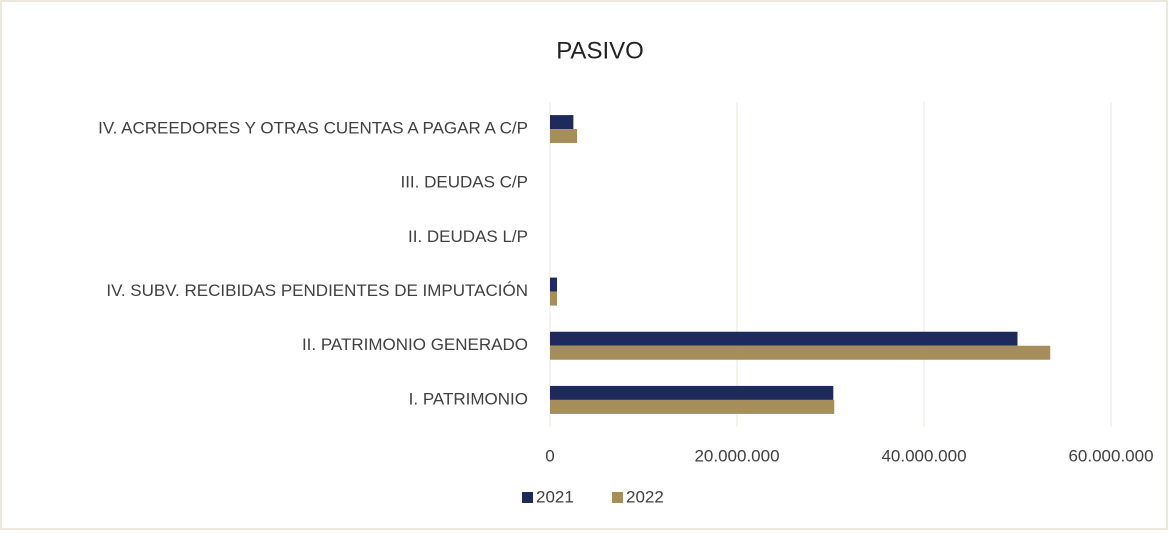 The height and width of the screenshot is (536, 1169). What do you see at coordinates (555, 496) in the screenshot?
I see `legend-label: 2021` at bounding box center [555, 496].